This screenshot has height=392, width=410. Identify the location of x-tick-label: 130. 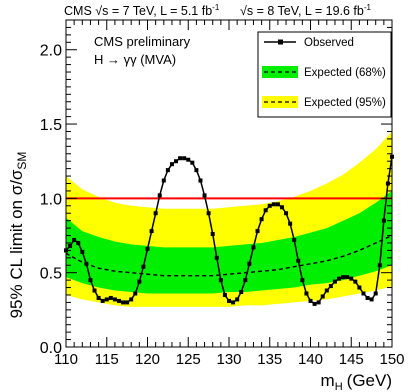
(228, 359).